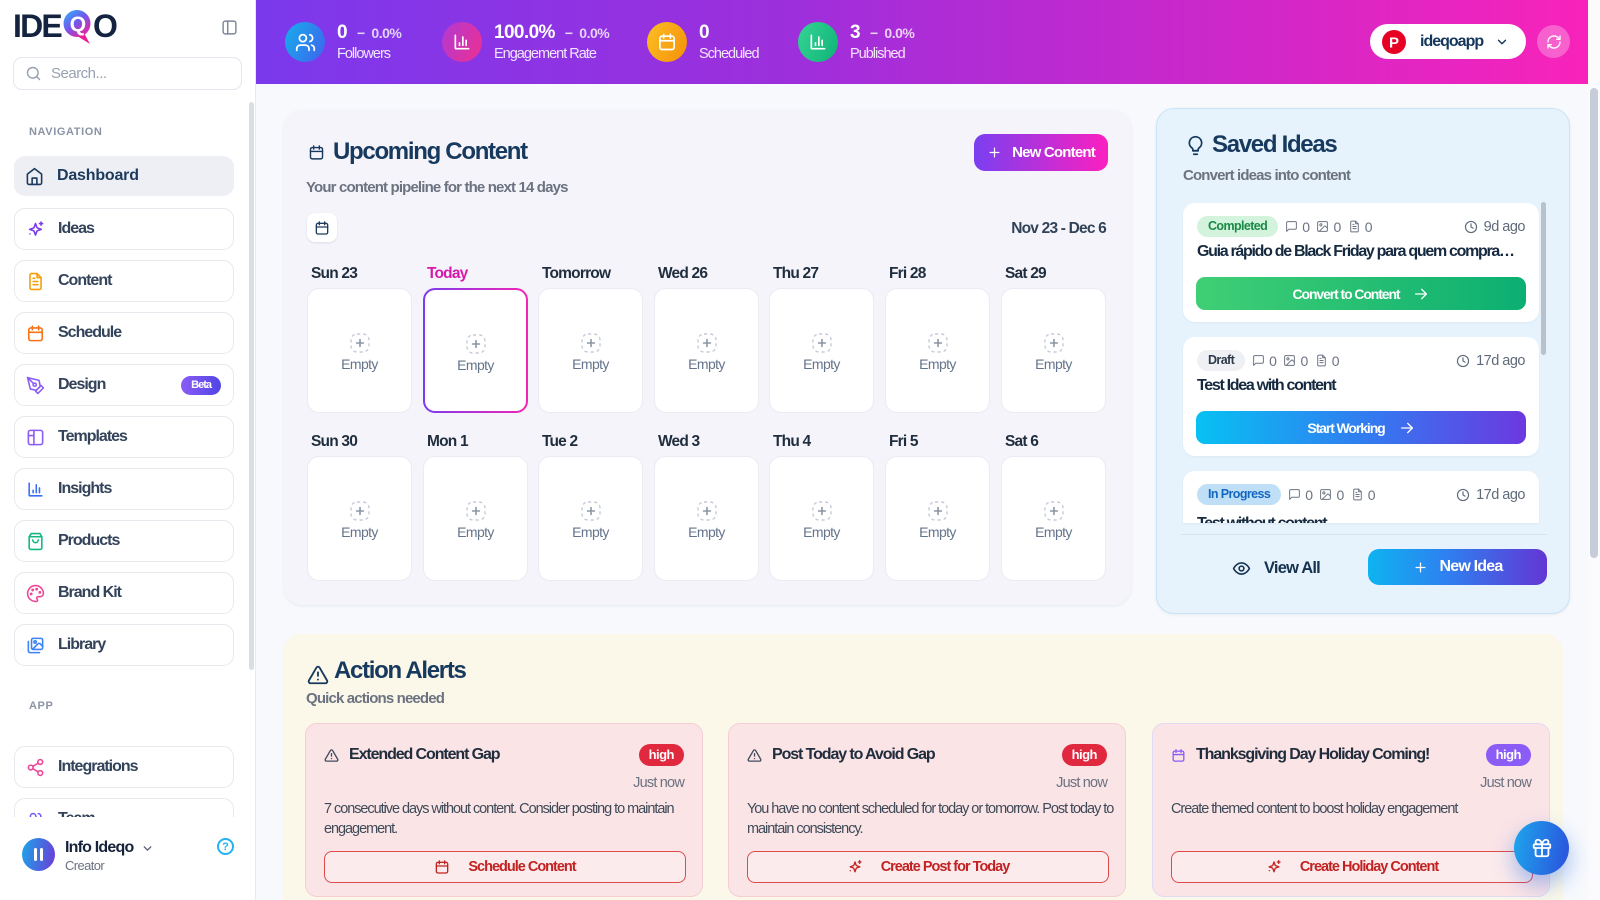 The width and height of the screenshot is (1600, 900). I want to click on svg-text: Q, so click(78, 24).